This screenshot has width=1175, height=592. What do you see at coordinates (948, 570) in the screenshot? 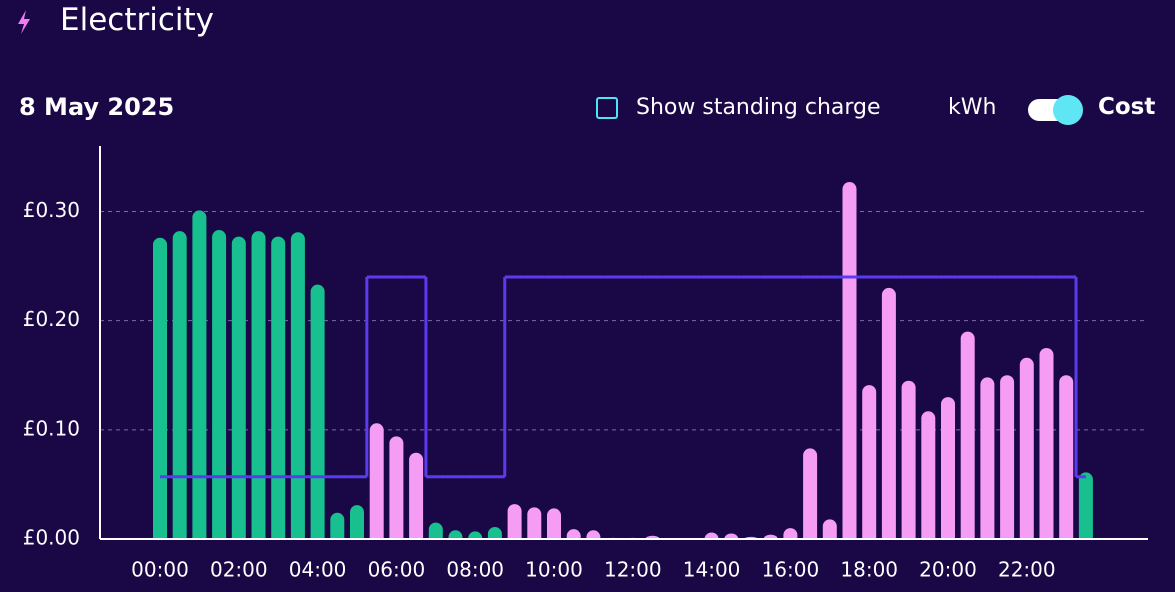
I see `x-tick-label: 20:00` at bounding box center [948, 570].